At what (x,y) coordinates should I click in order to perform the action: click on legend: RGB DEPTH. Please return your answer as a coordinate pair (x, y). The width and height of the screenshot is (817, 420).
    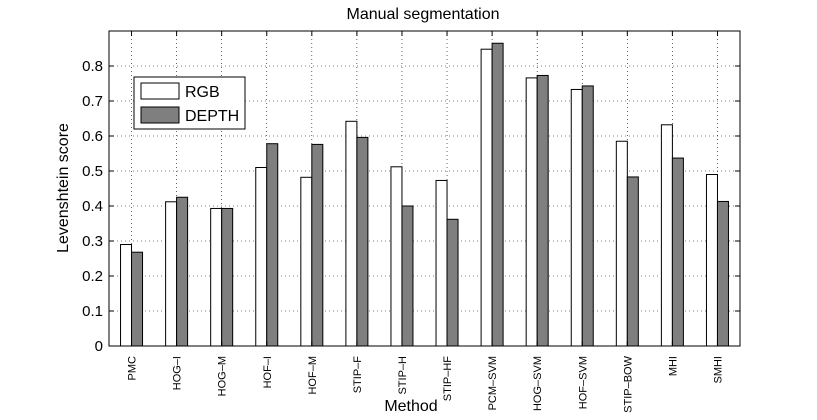
    Looking at the image, I should click on (189, 103).